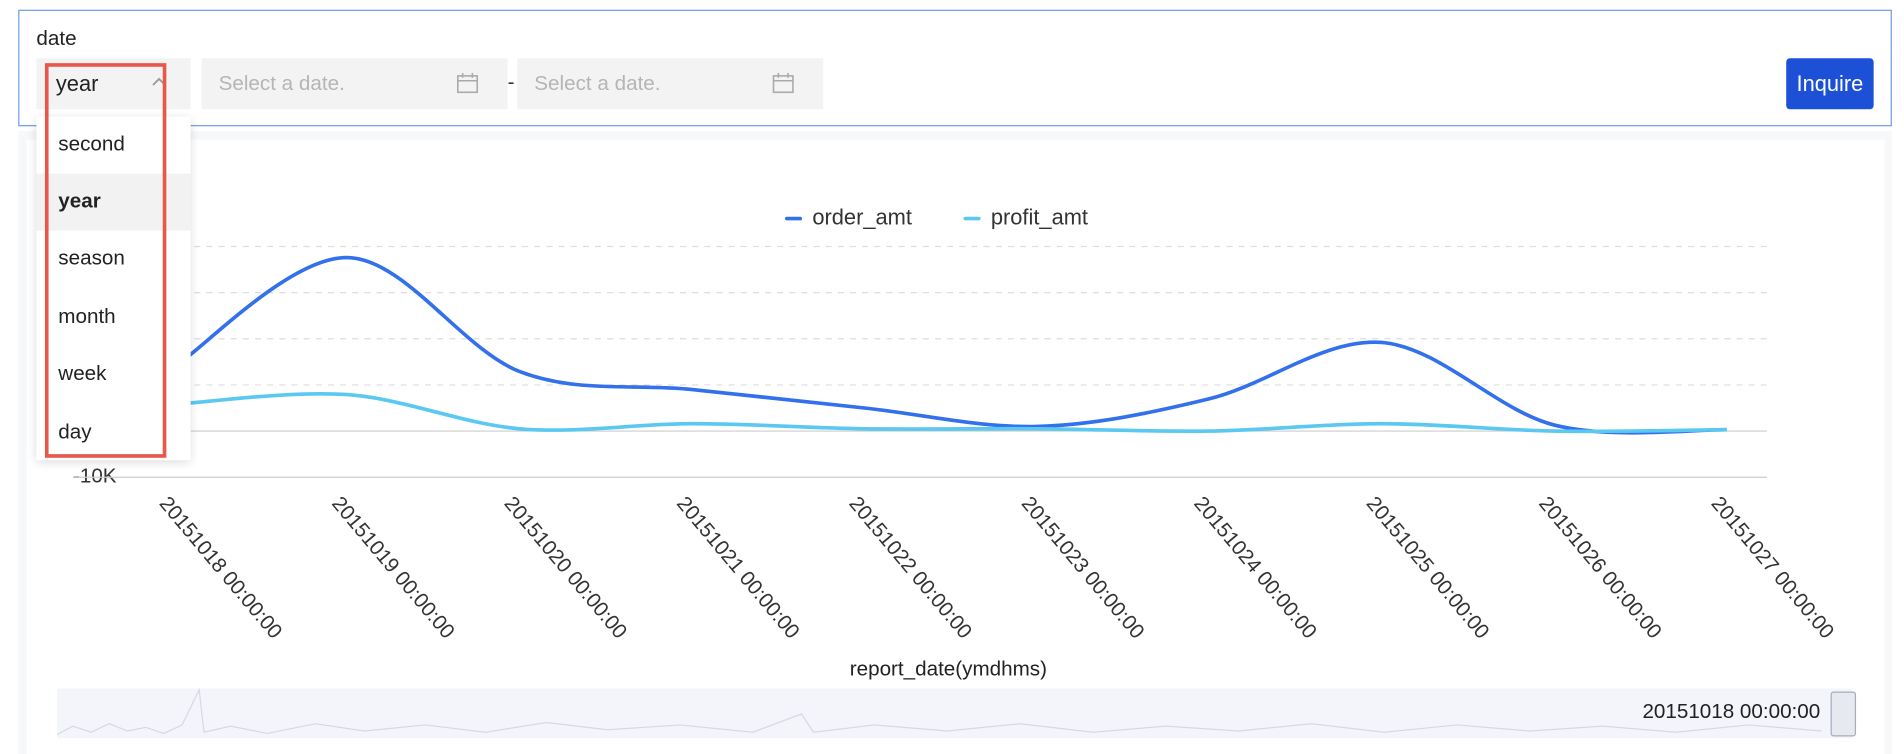 The width and height of the screenshot is (1904, 754). I want to click on dropdown-option: season, so click(91, 258).